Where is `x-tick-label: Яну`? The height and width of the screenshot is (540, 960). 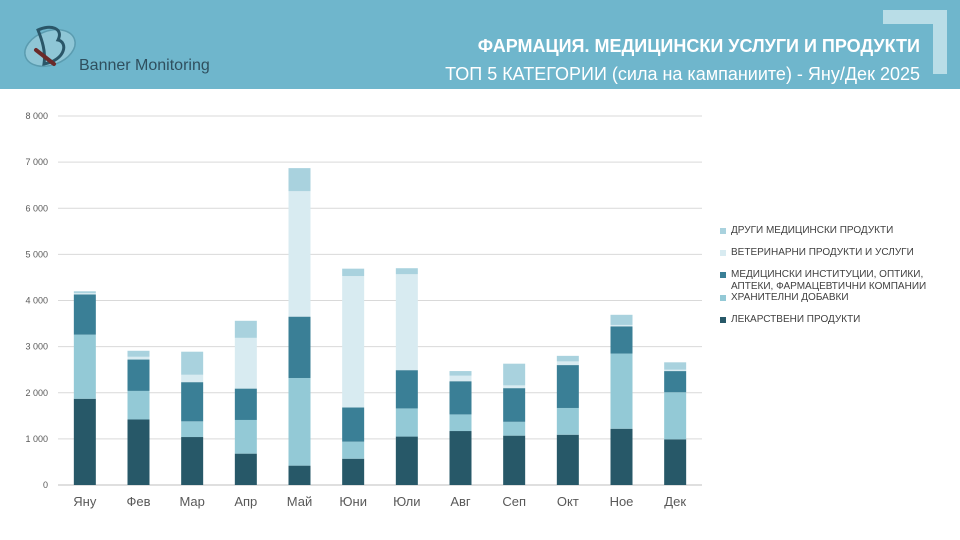 x-tick-label: Яну is located at coordinates (85, 501).